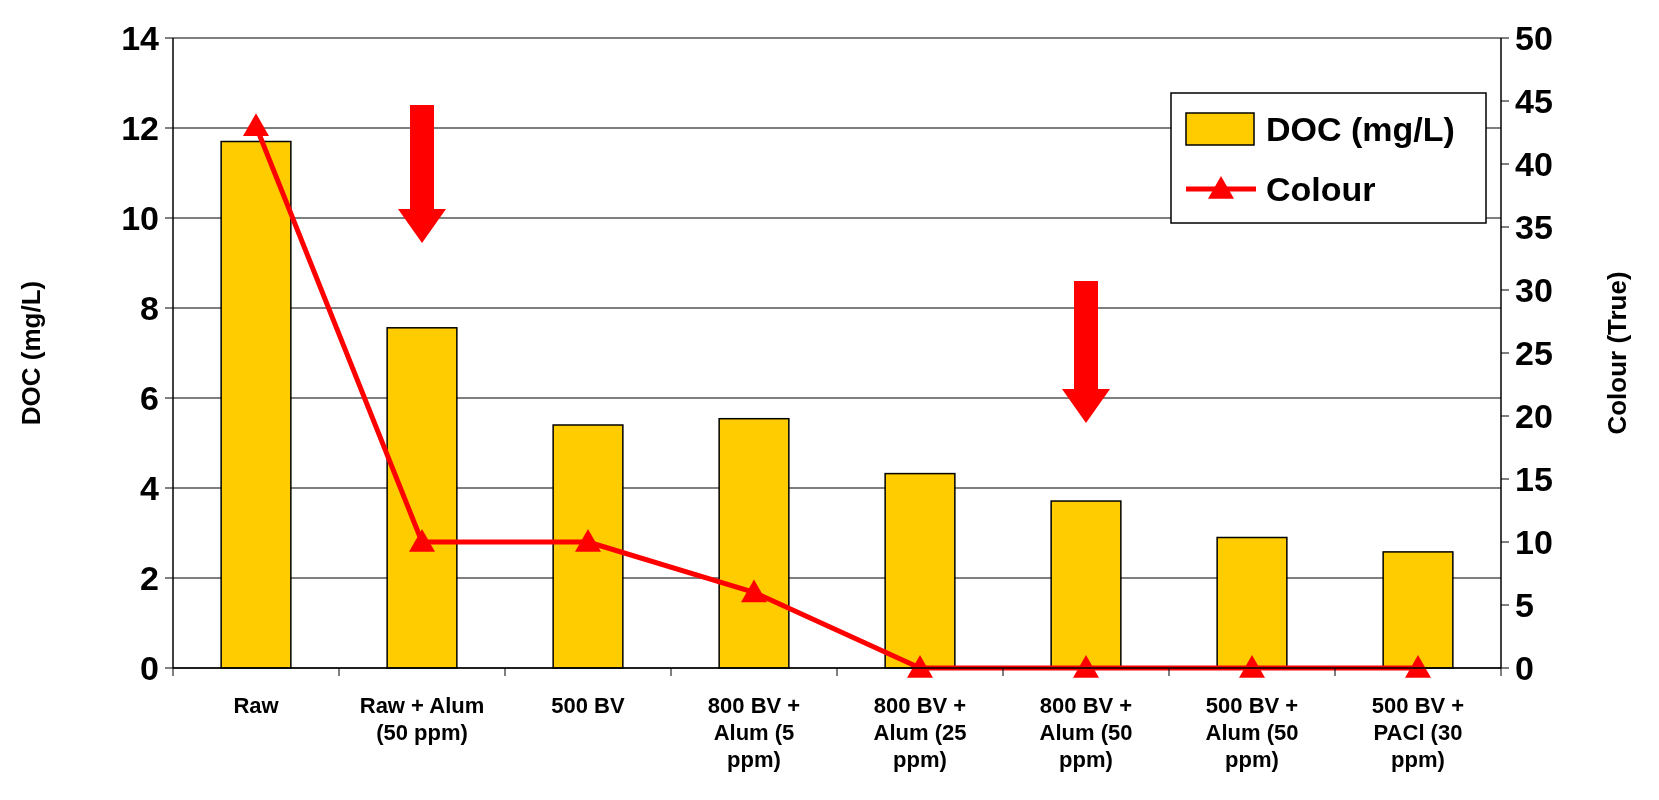 This screenshot has height=800, width=1659. I want to click on y2-tick-label: 5, so click(1524, 604).